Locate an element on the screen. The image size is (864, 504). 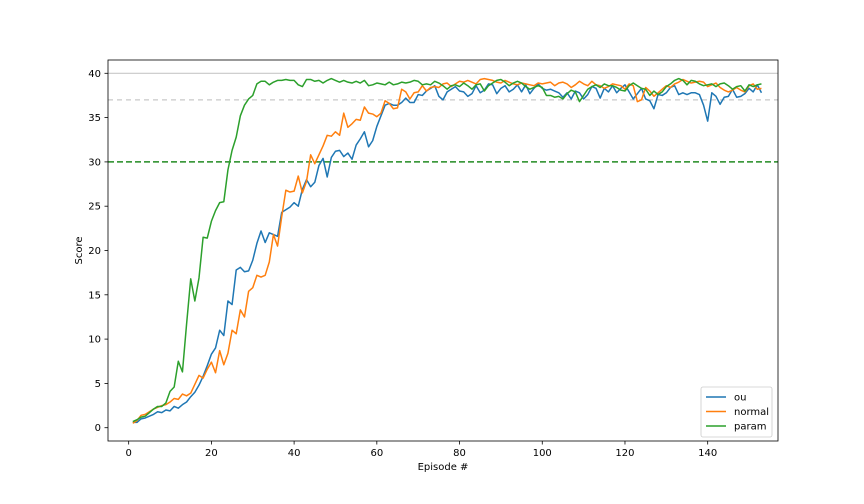
x-axis: 0 20 40 60 80 100 120 140 is located at coordinates (421, 450).